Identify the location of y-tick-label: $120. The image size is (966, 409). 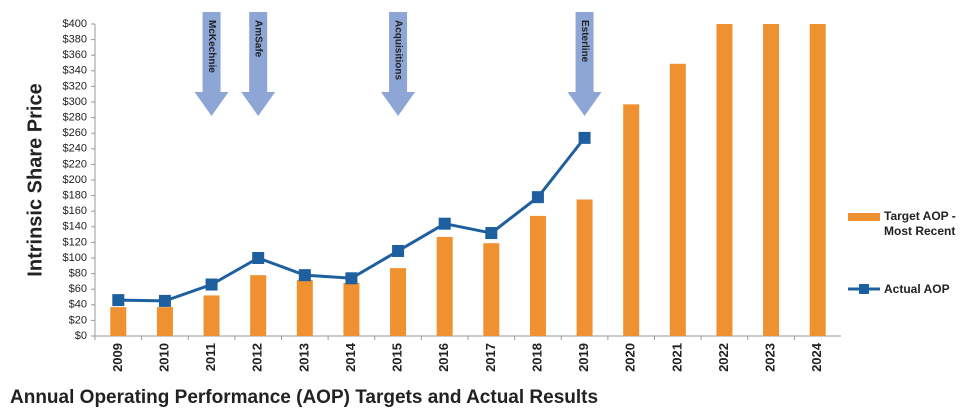
(75, 242).